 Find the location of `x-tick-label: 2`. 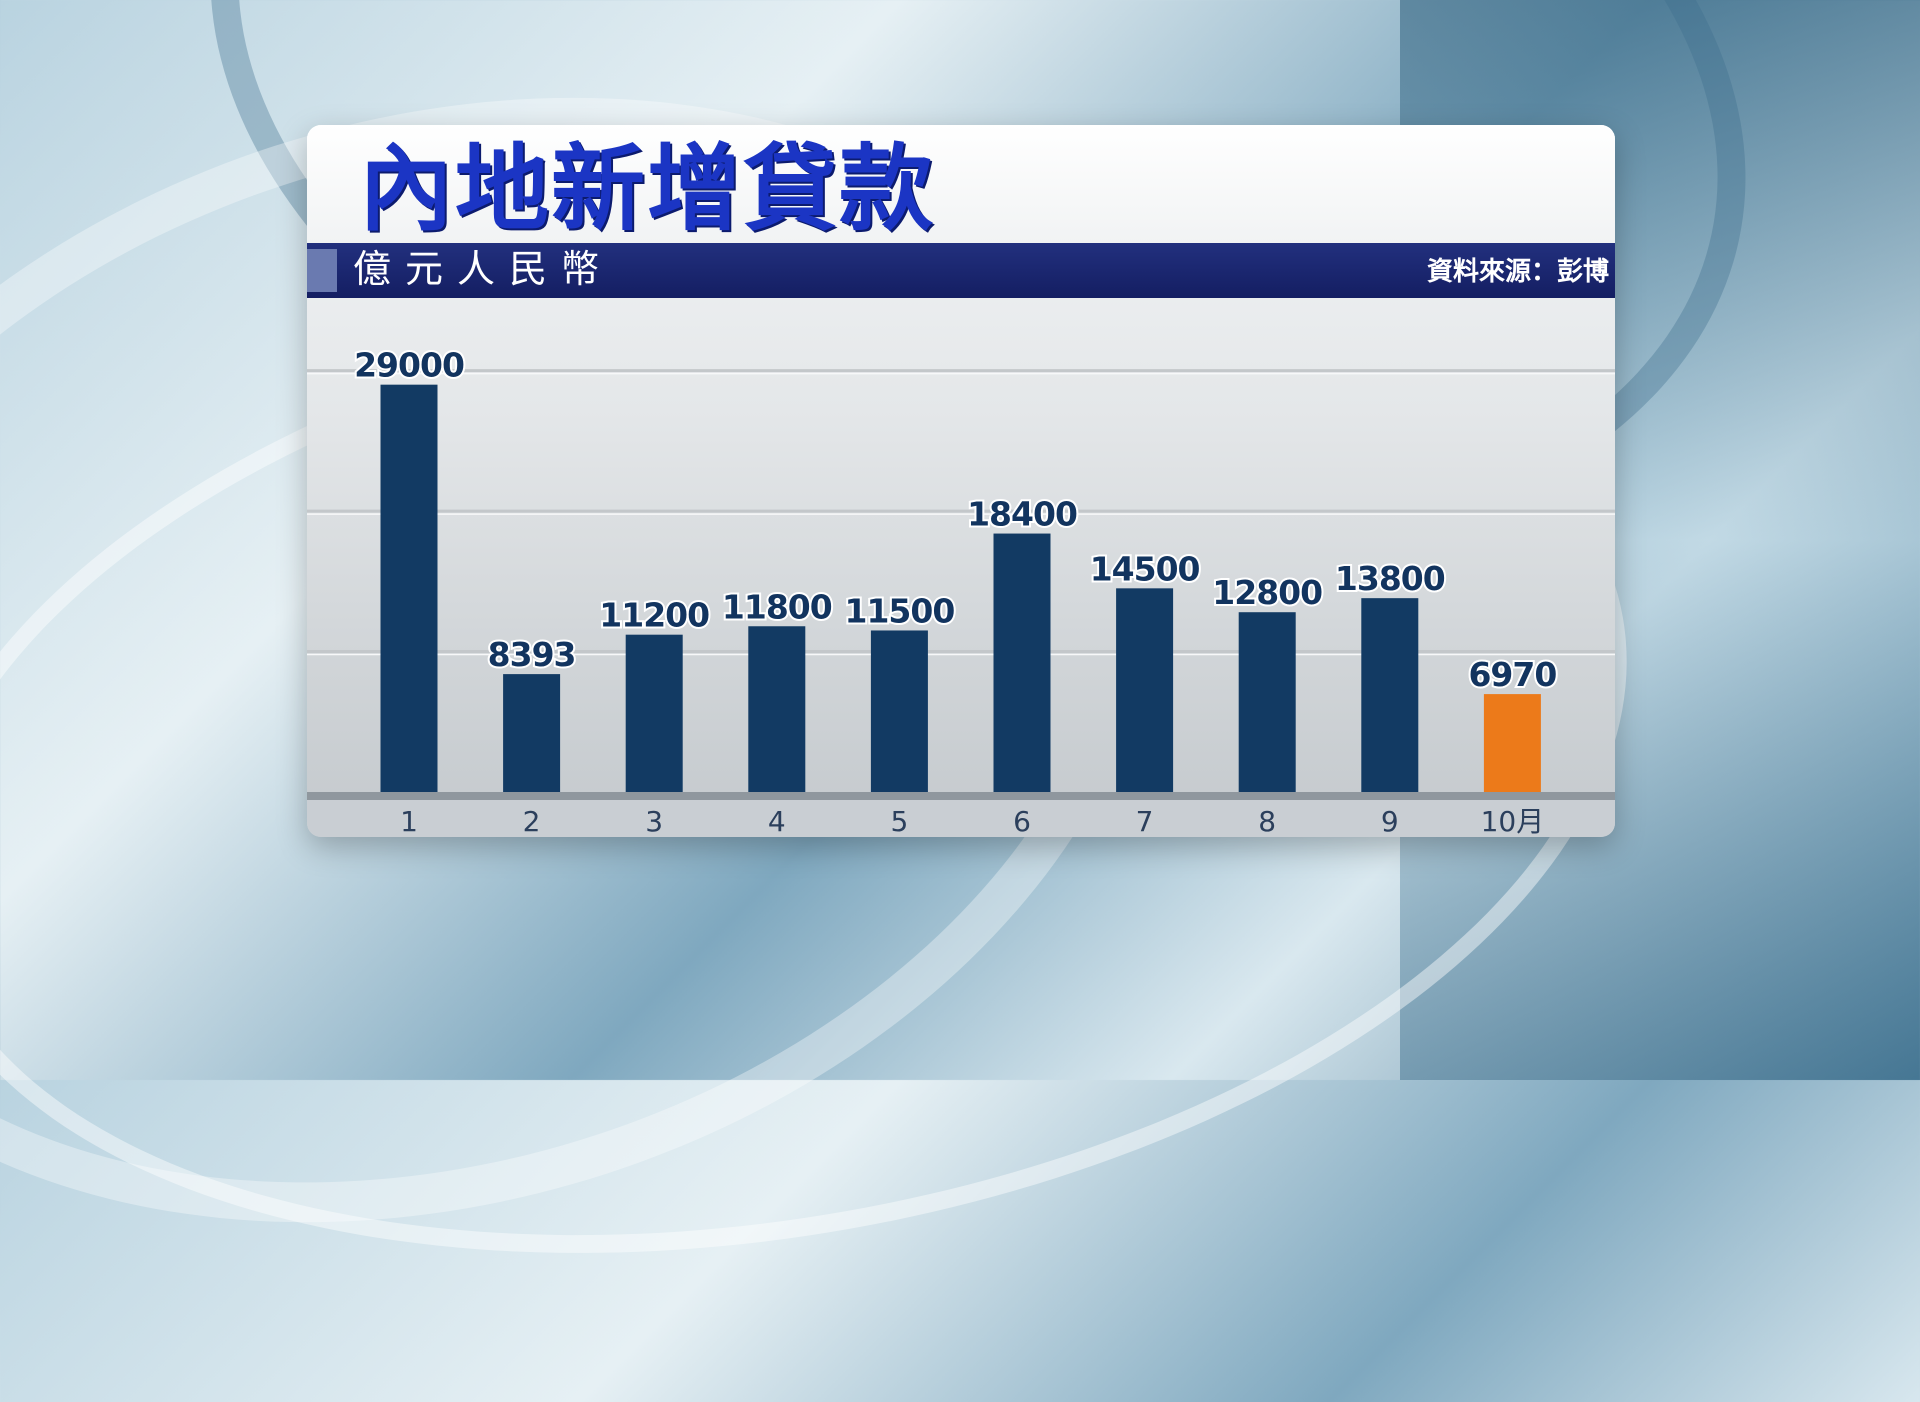

x-tick-label: 2 is located at coordinates (532, 821).